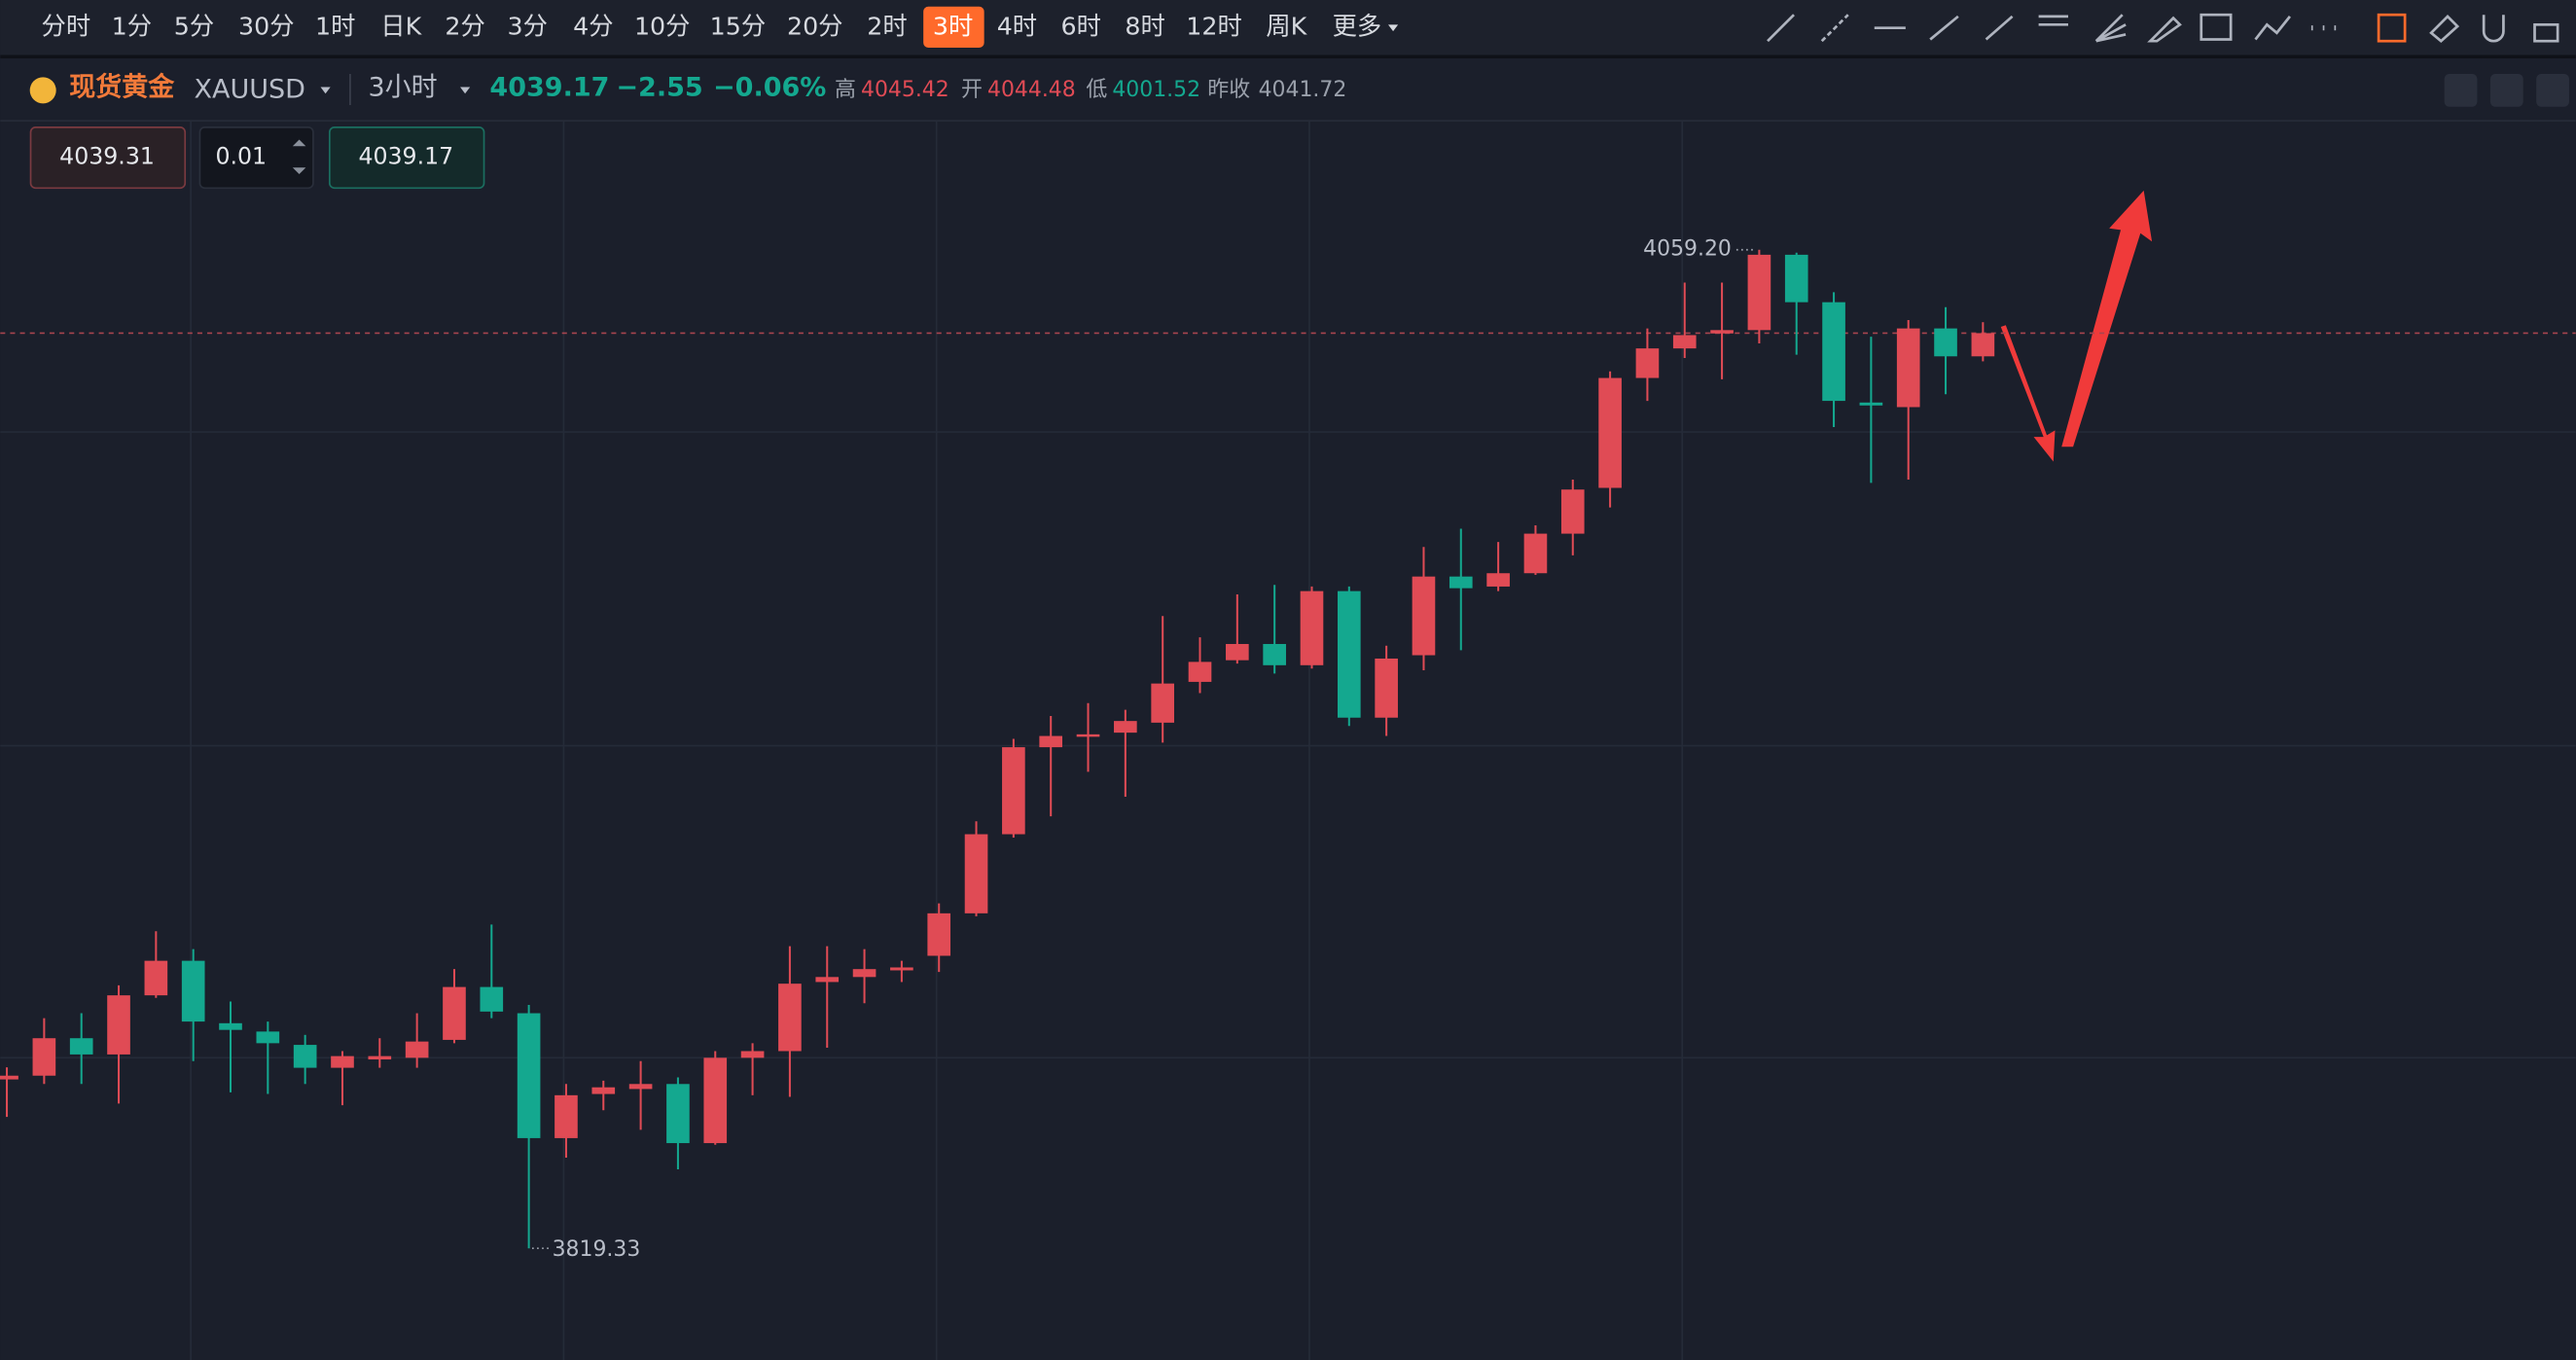 The image size is (2576, 1360). Describe the element at coordinates (464, 26) in the screenshot. I see `interval: 2分` at that location.